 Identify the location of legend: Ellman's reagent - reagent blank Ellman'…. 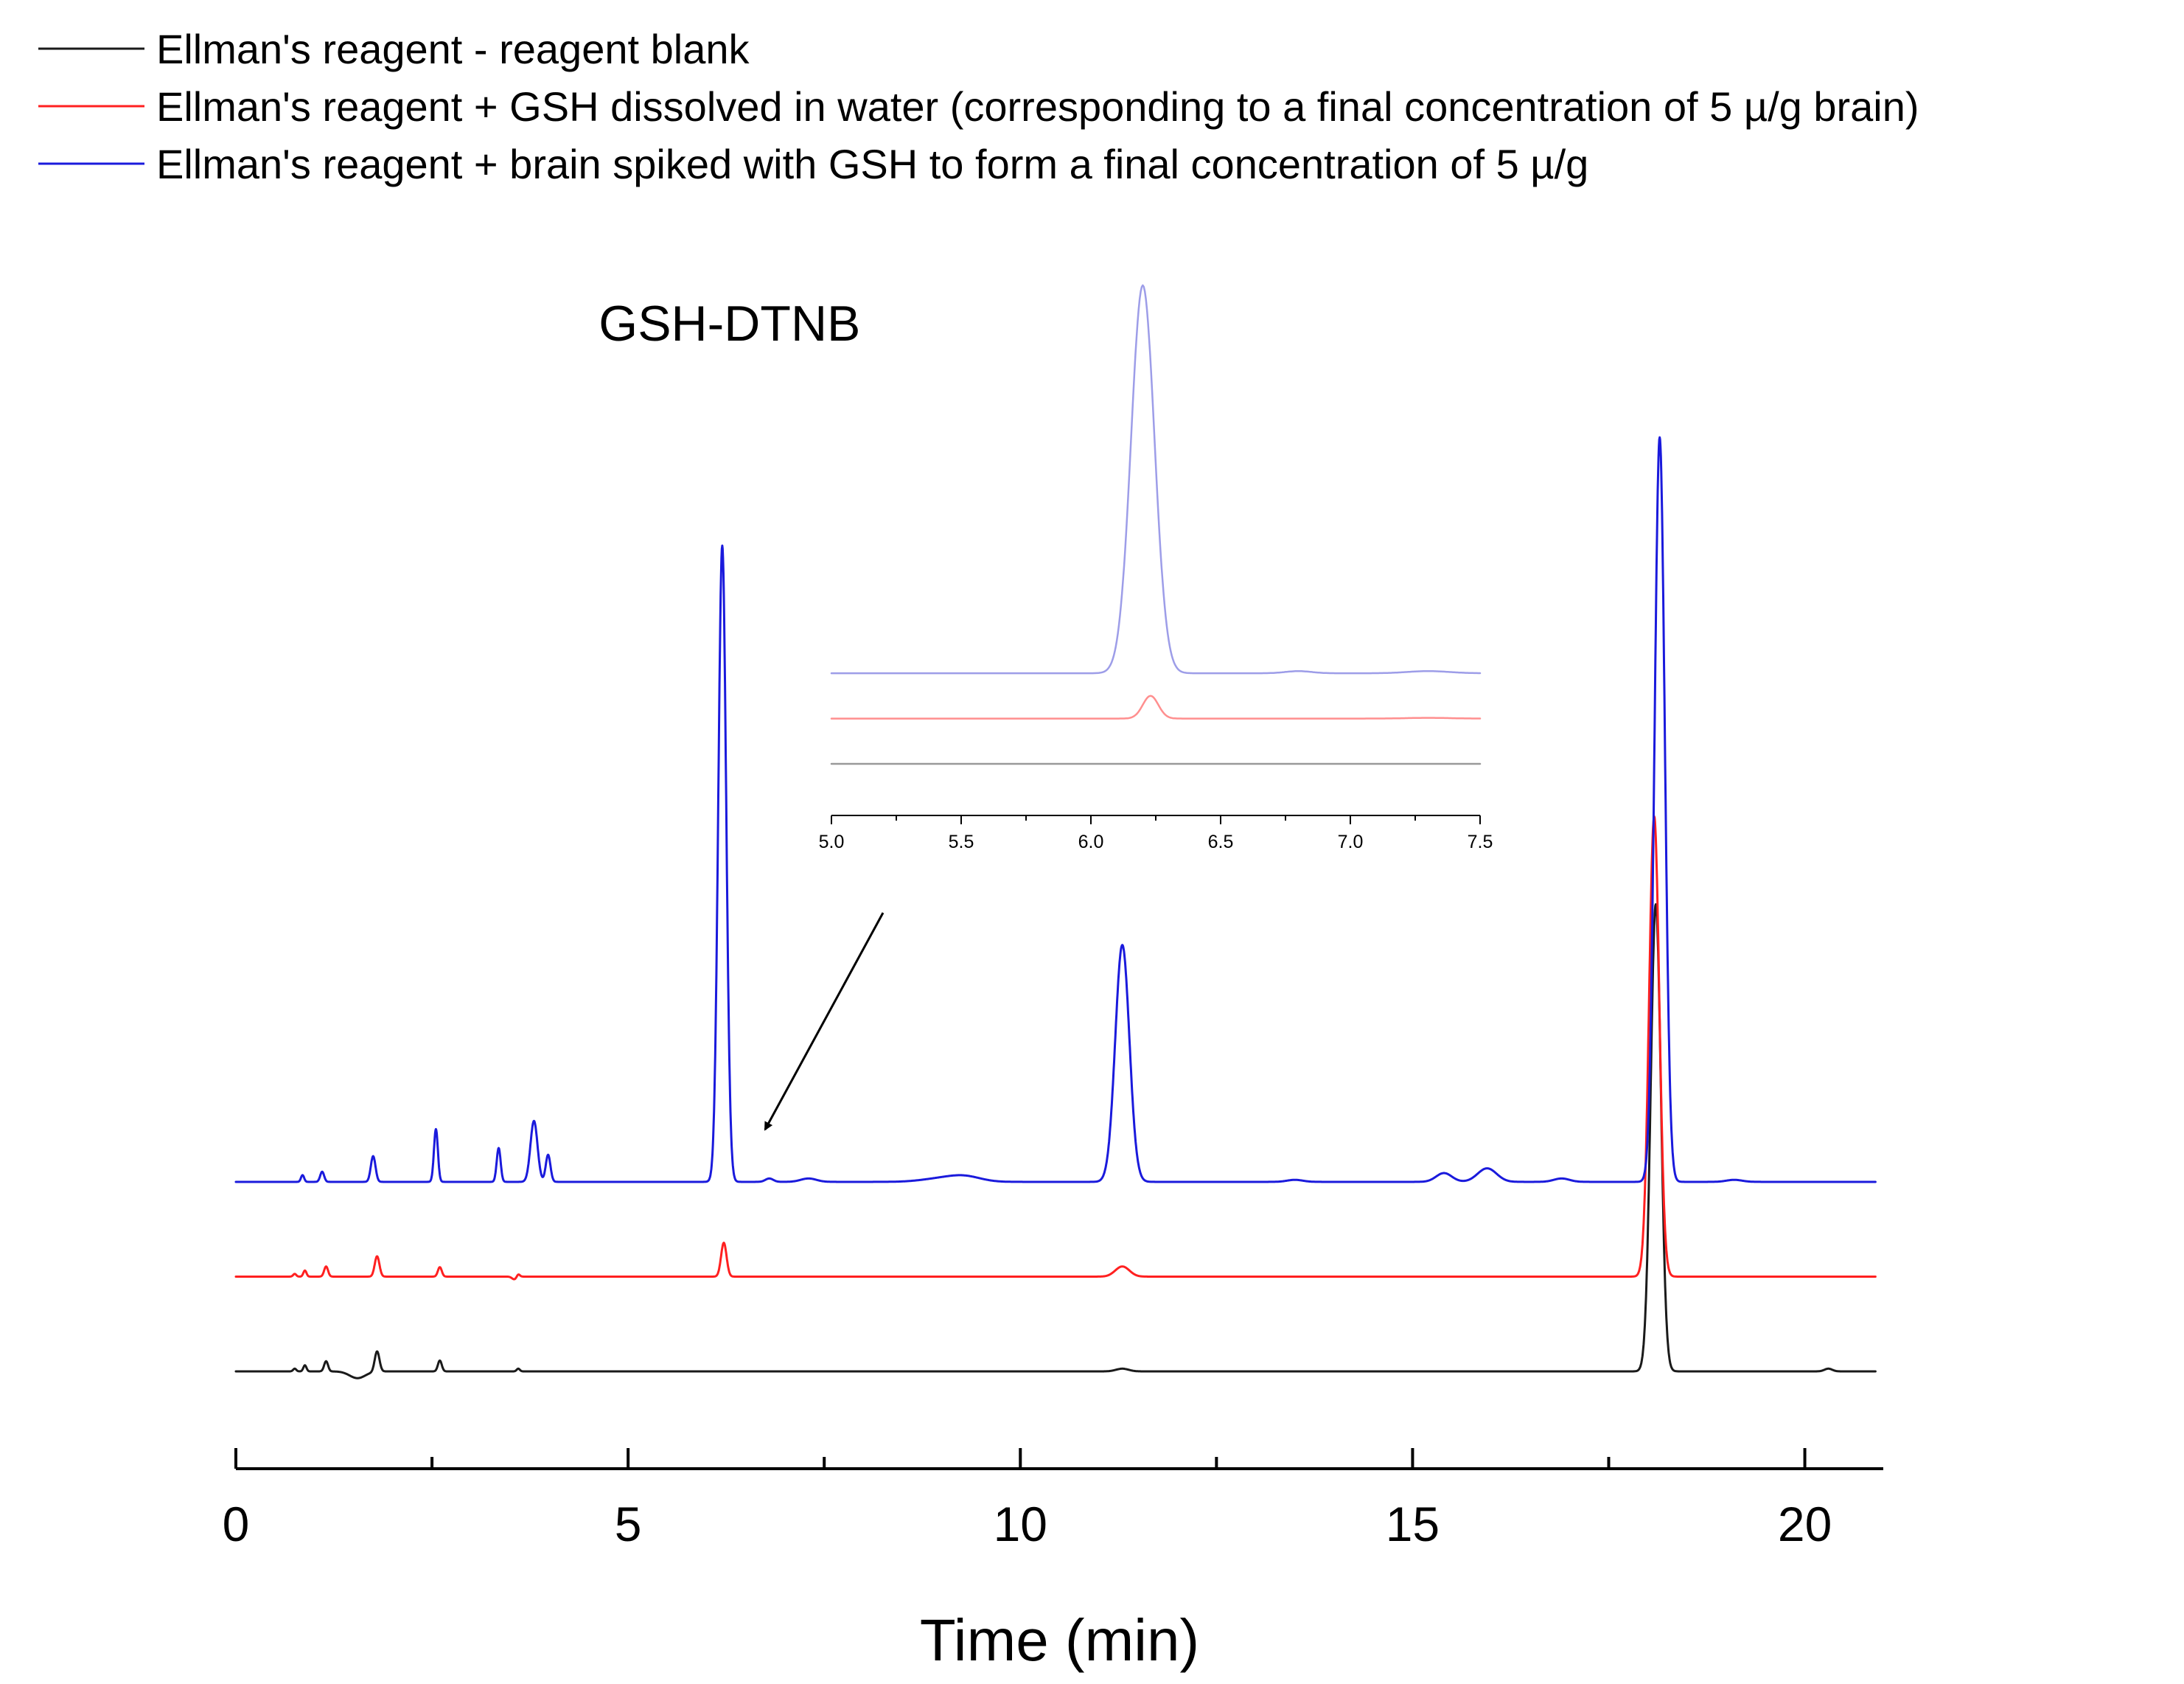
(978, 107).